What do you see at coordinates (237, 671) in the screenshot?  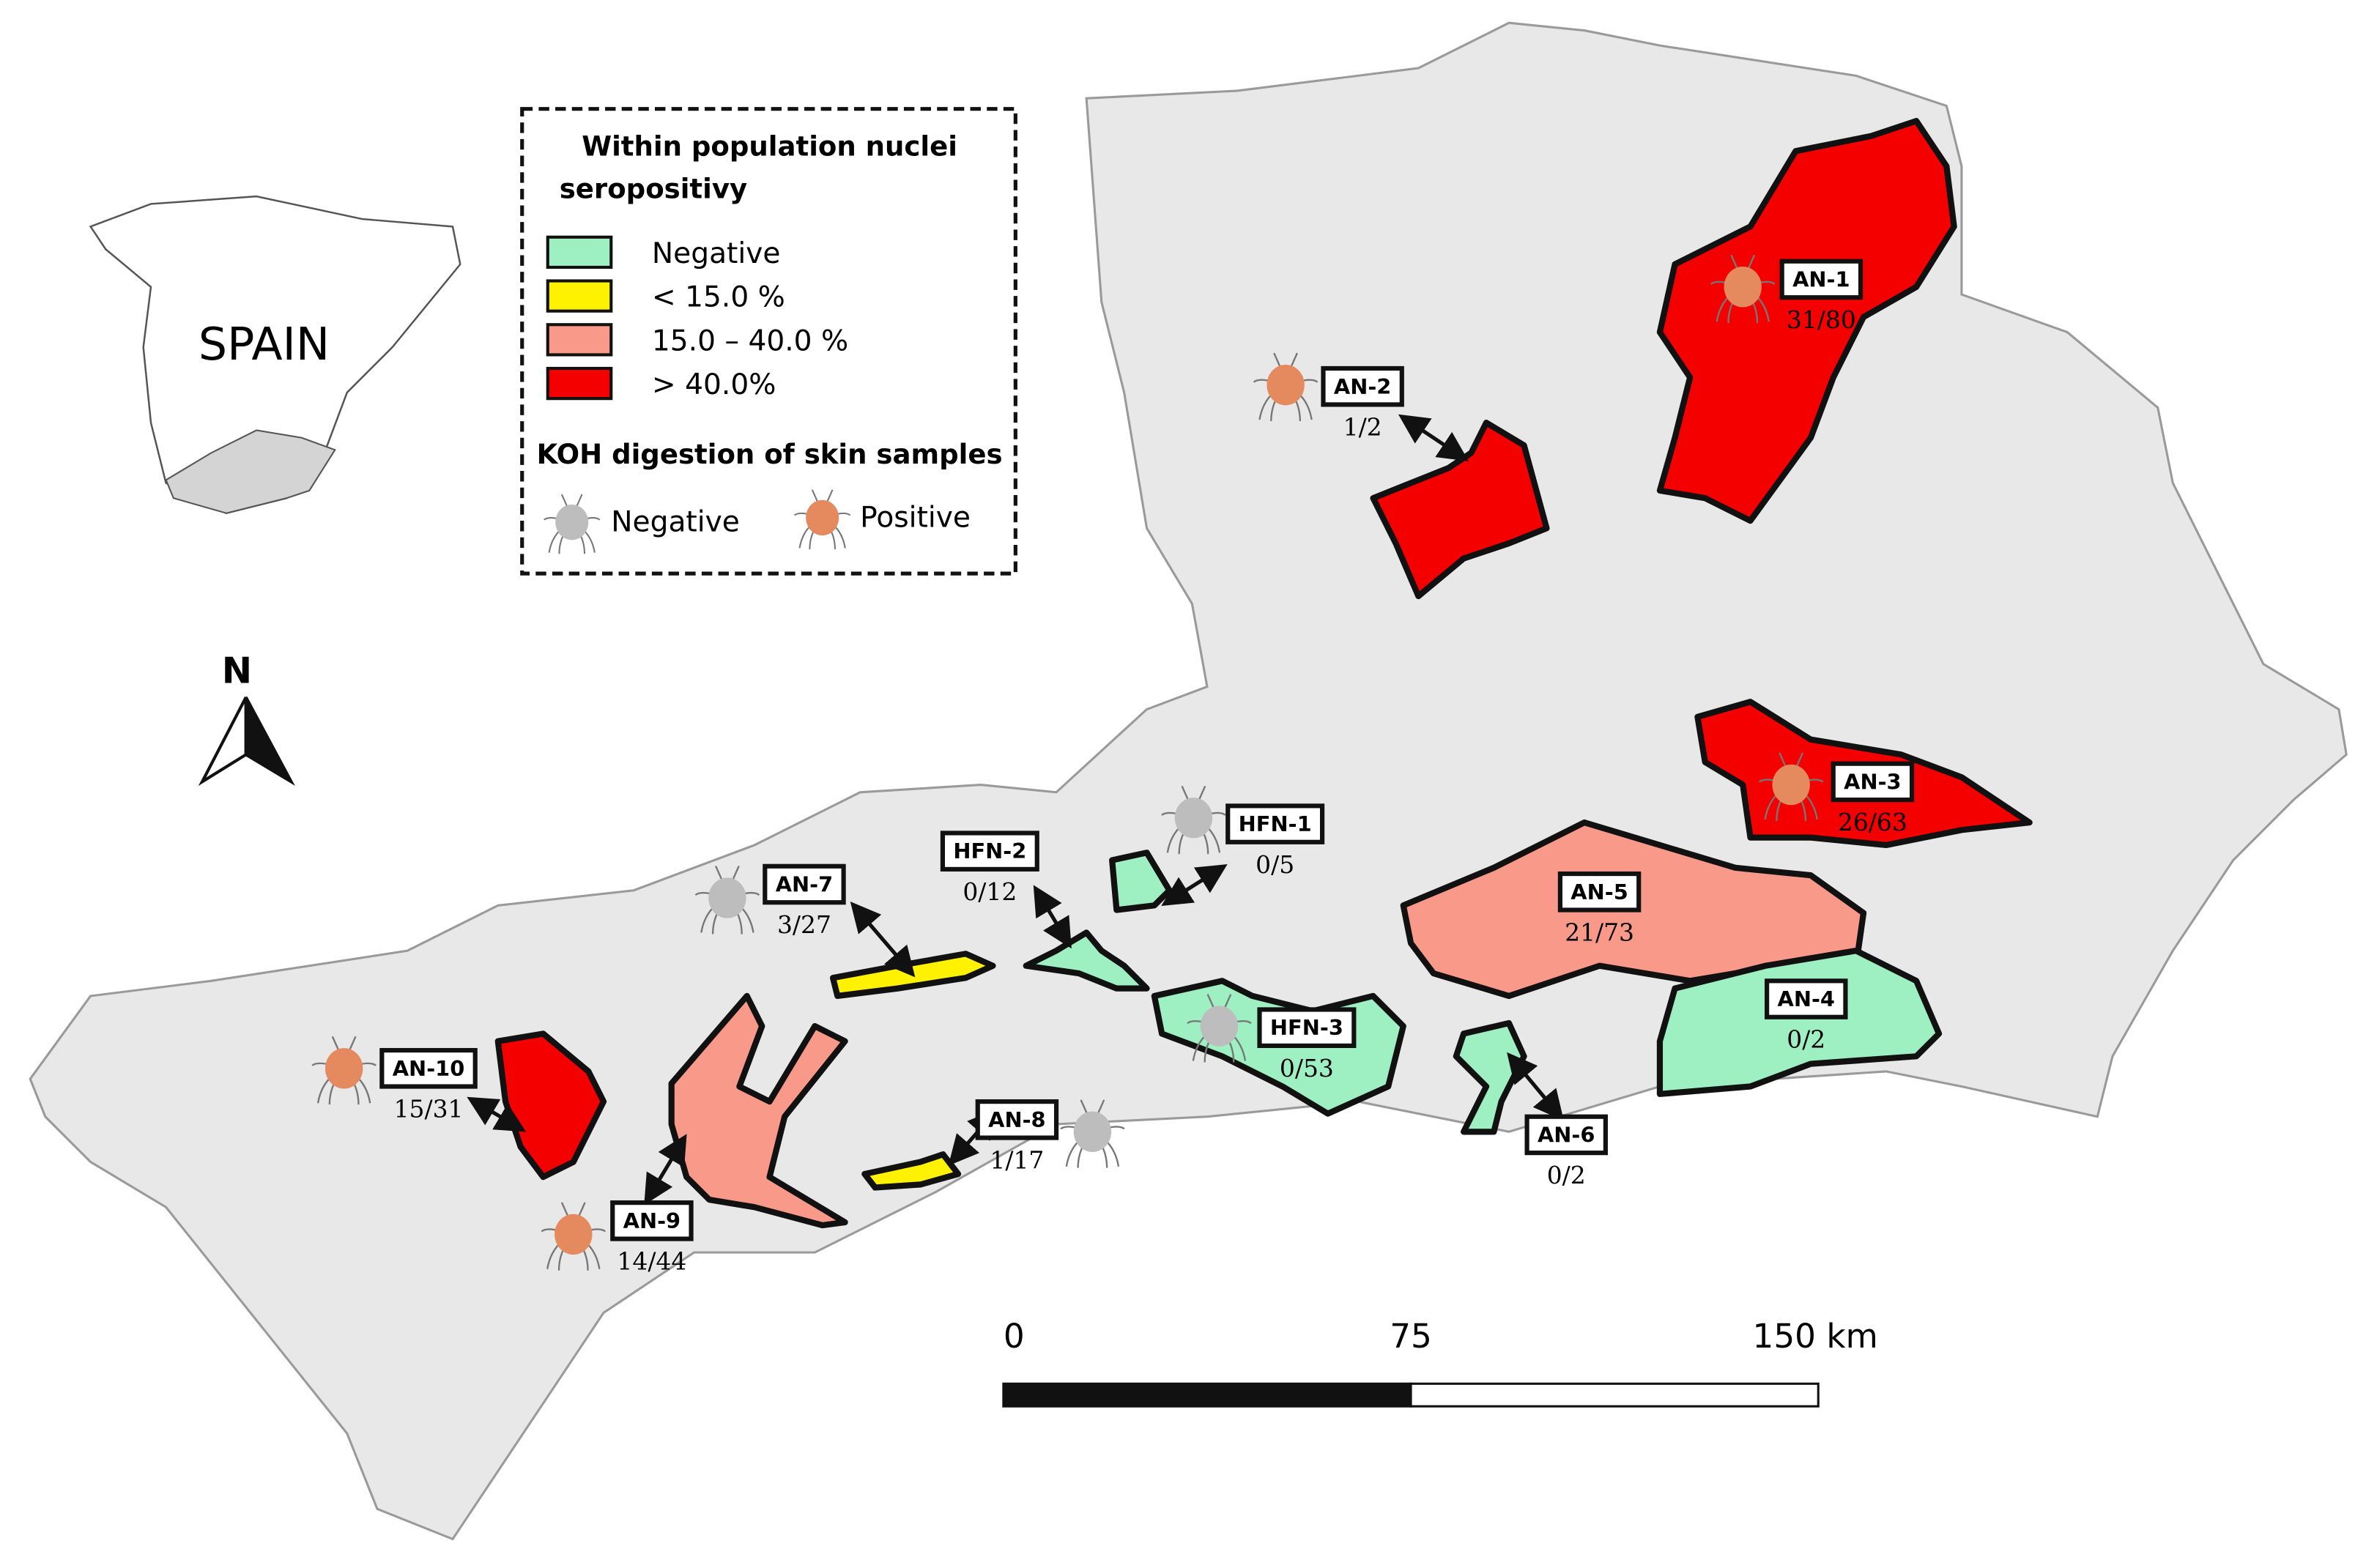 I see `north-label: N` at bounding box center [237, 671].